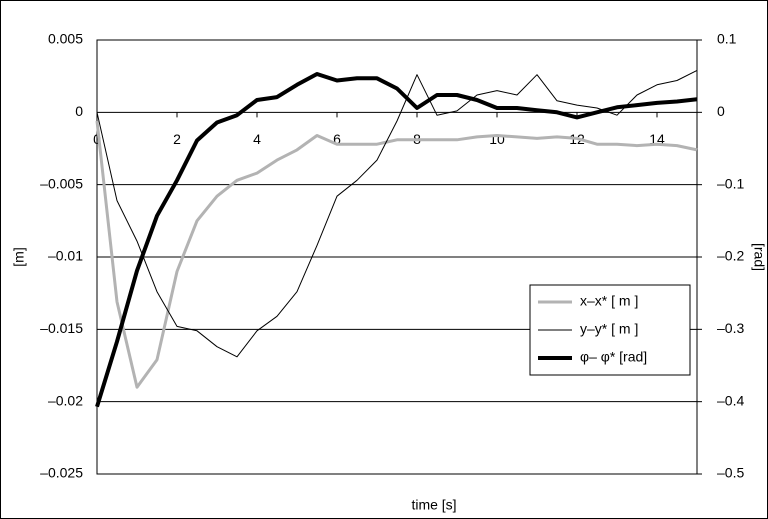 This screenshot has height=519, width=768. I want to click on legend-label: φ– φ* [rad], so click(613, 357).